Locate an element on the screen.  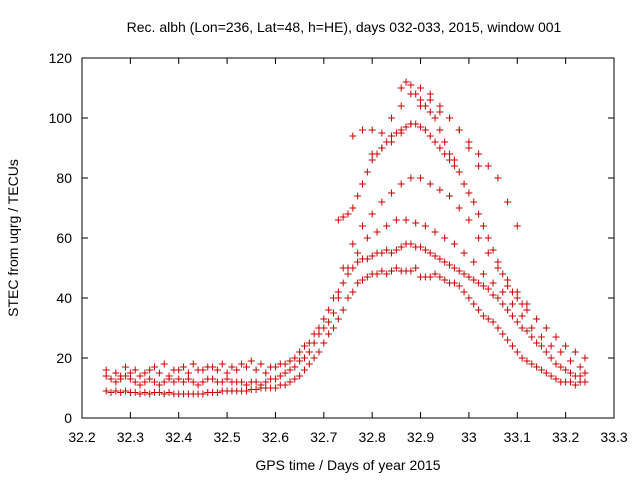
x-tick-label: 32.7 is located at coordinates (323, 437).